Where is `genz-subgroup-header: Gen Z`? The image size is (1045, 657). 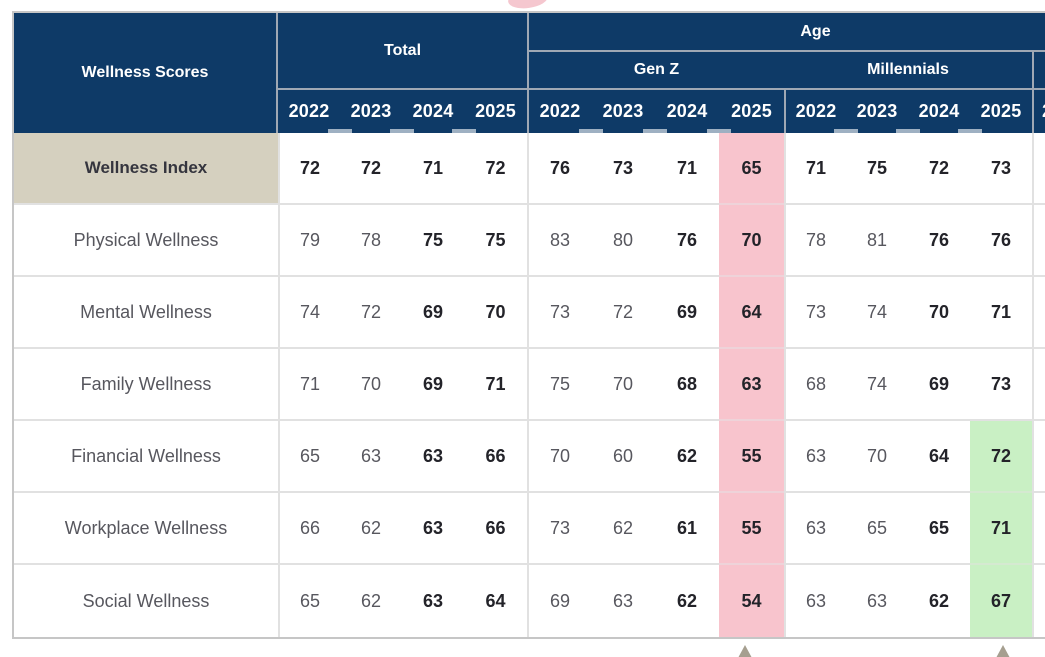 genz-subgroup-header: Gen Z is located at coordinates (655, 70).